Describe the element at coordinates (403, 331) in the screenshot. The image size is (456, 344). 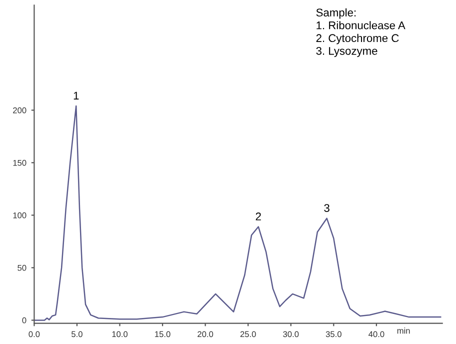
I see `x-axis-title: min` at that location.